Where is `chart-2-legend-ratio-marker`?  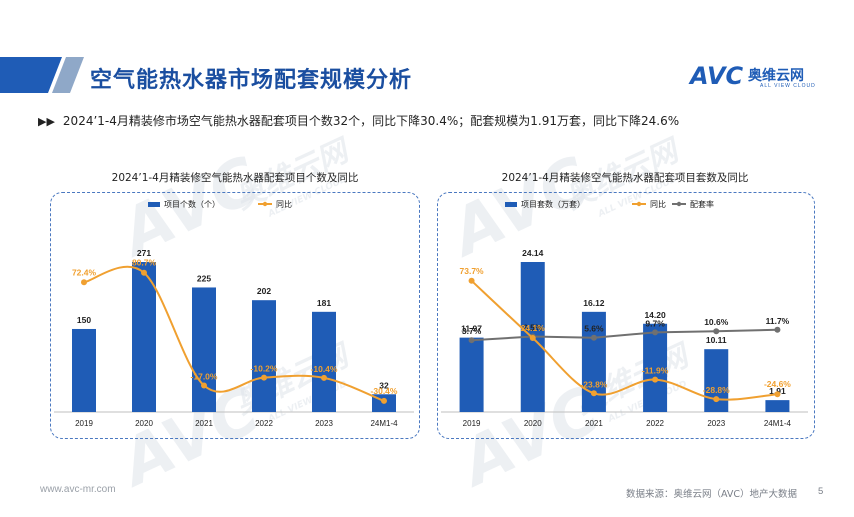 chart-2-legend-ratio-marker is located at coordinates (679, 204).